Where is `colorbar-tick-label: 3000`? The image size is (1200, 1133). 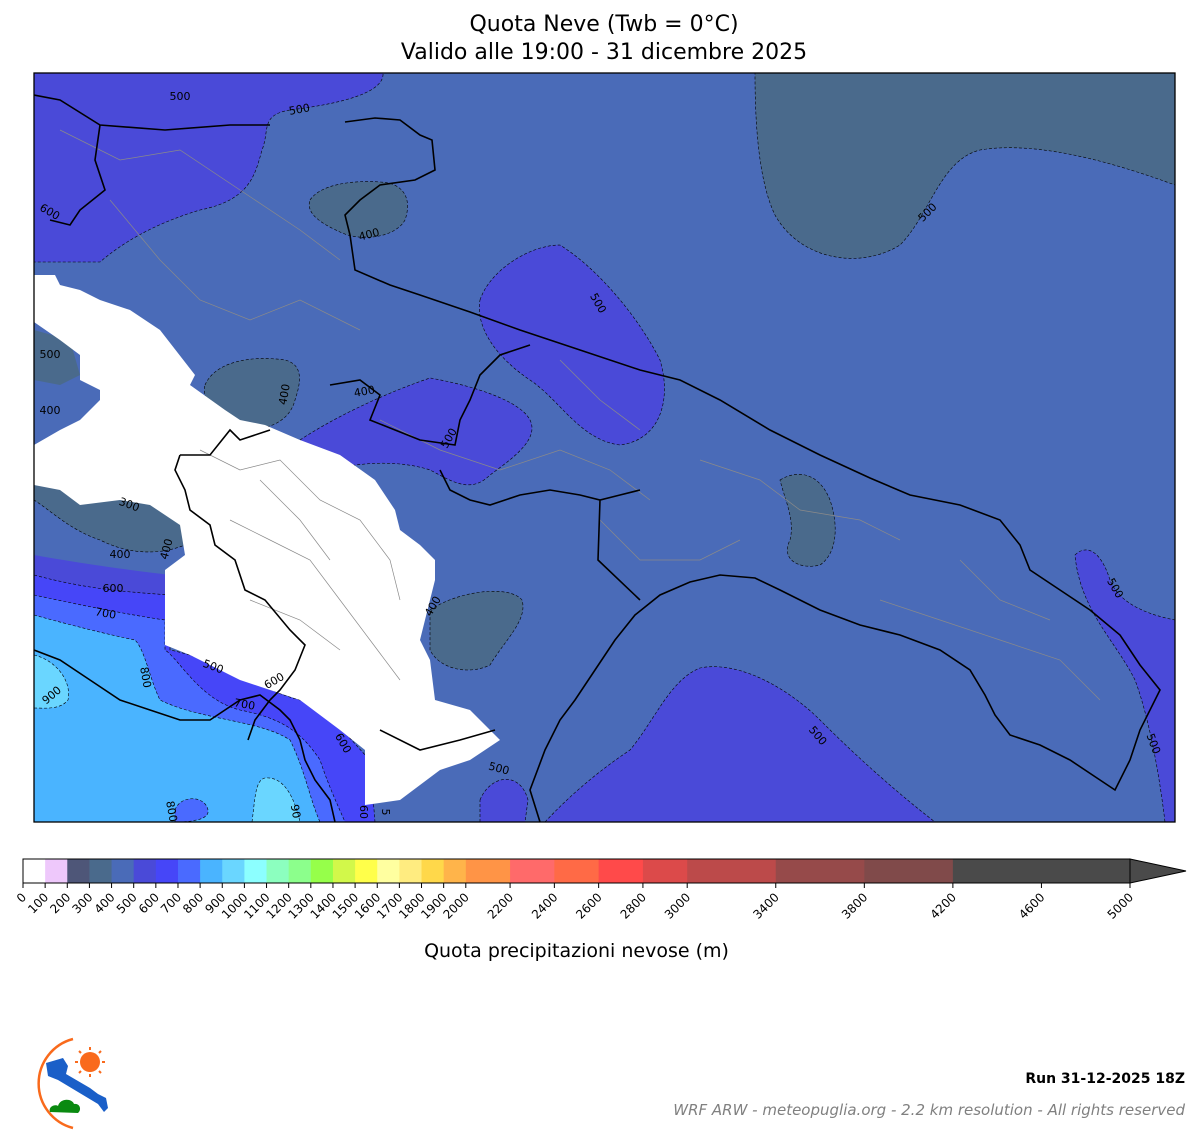
colorbar-tick-label: 3000 is located at coordinates (677, 905).